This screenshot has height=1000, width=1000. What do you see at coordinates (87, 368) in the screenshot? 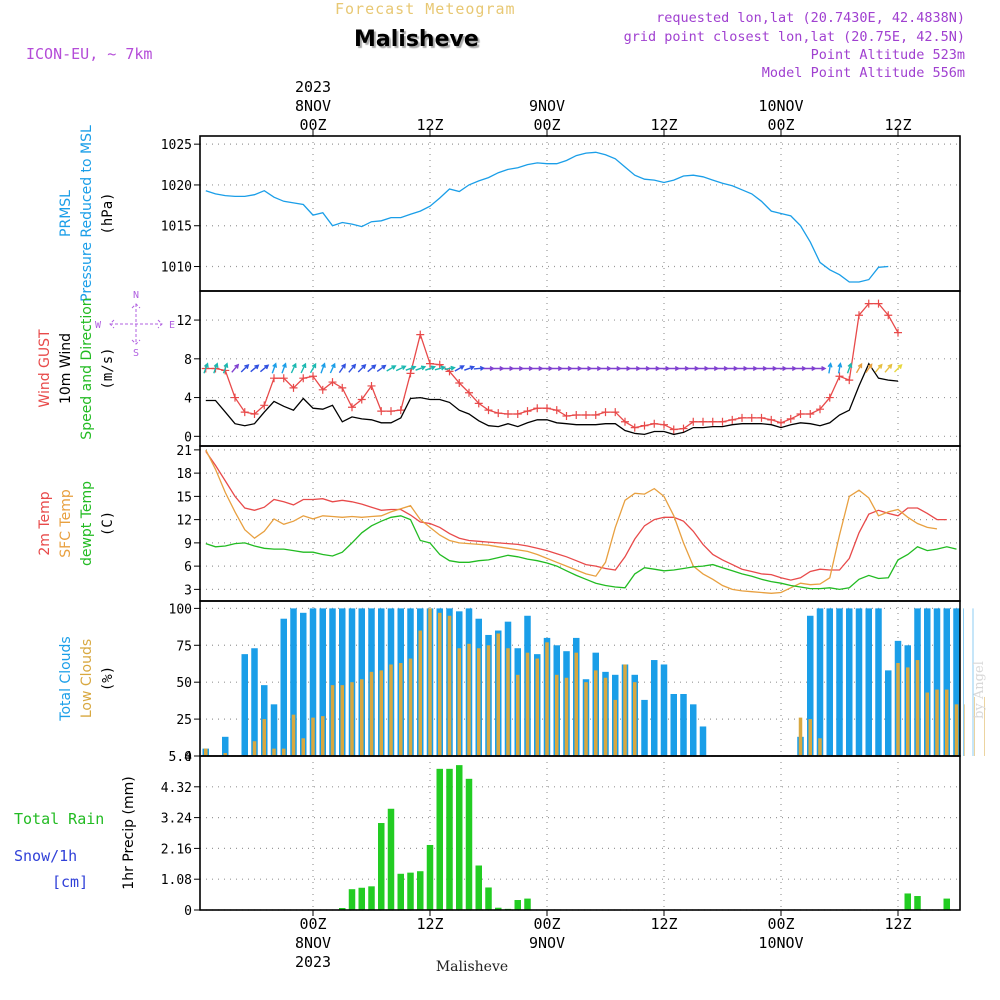
I see `axis-label: Speed and Direction` at bounding box center [87, 368].